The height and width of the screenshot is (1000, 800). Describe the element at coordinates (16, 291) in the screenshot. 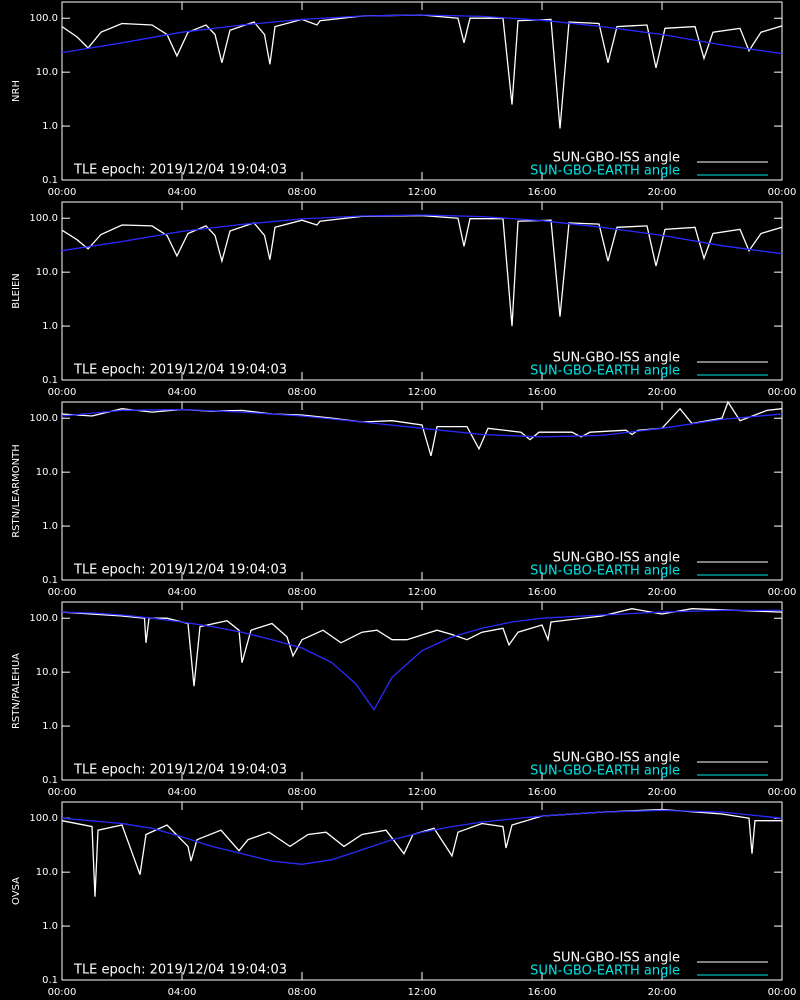

I see `y-axis-label: BLEIEN` at that location.